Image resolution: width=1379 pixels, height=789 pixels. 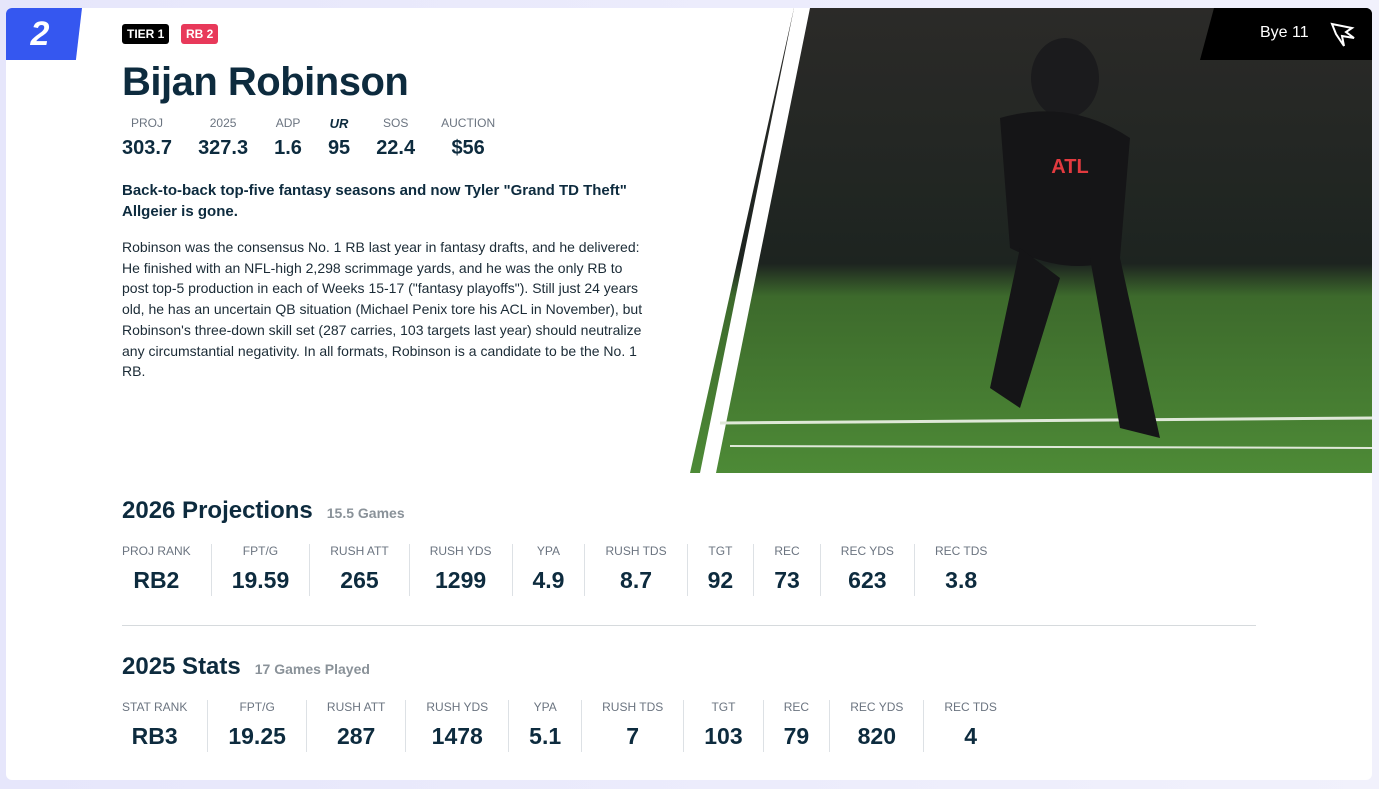 I want to click on stat-value: 8.7, so click(x=636, y=580).